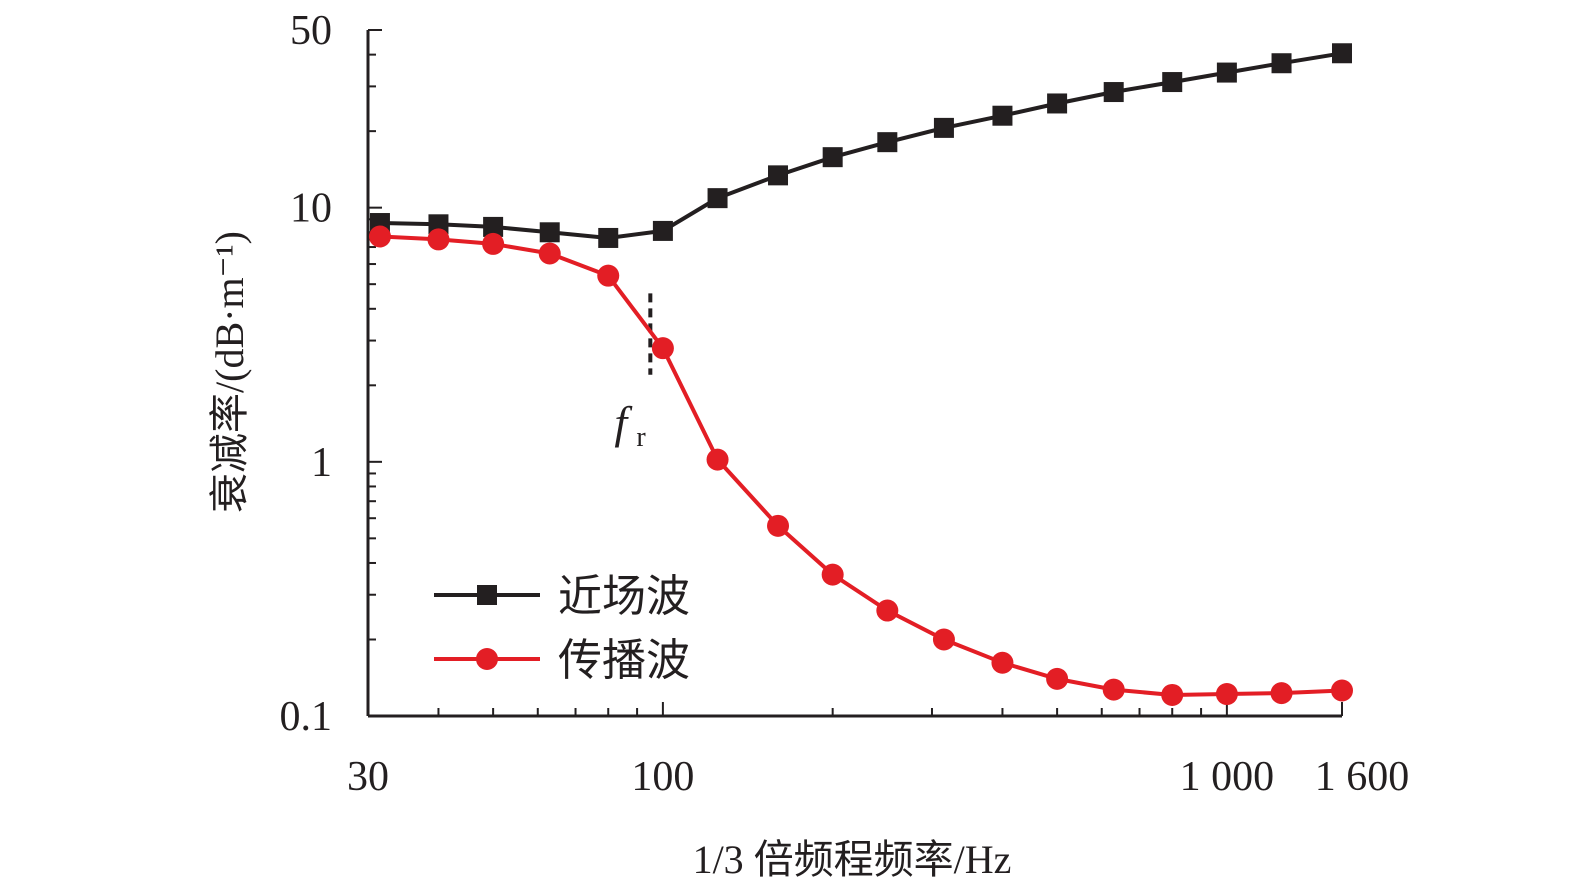  What do you see at coordinates (311, 31) in the screenshot?
I see `y-tick-label: 50` at bounding box center [311, 31].